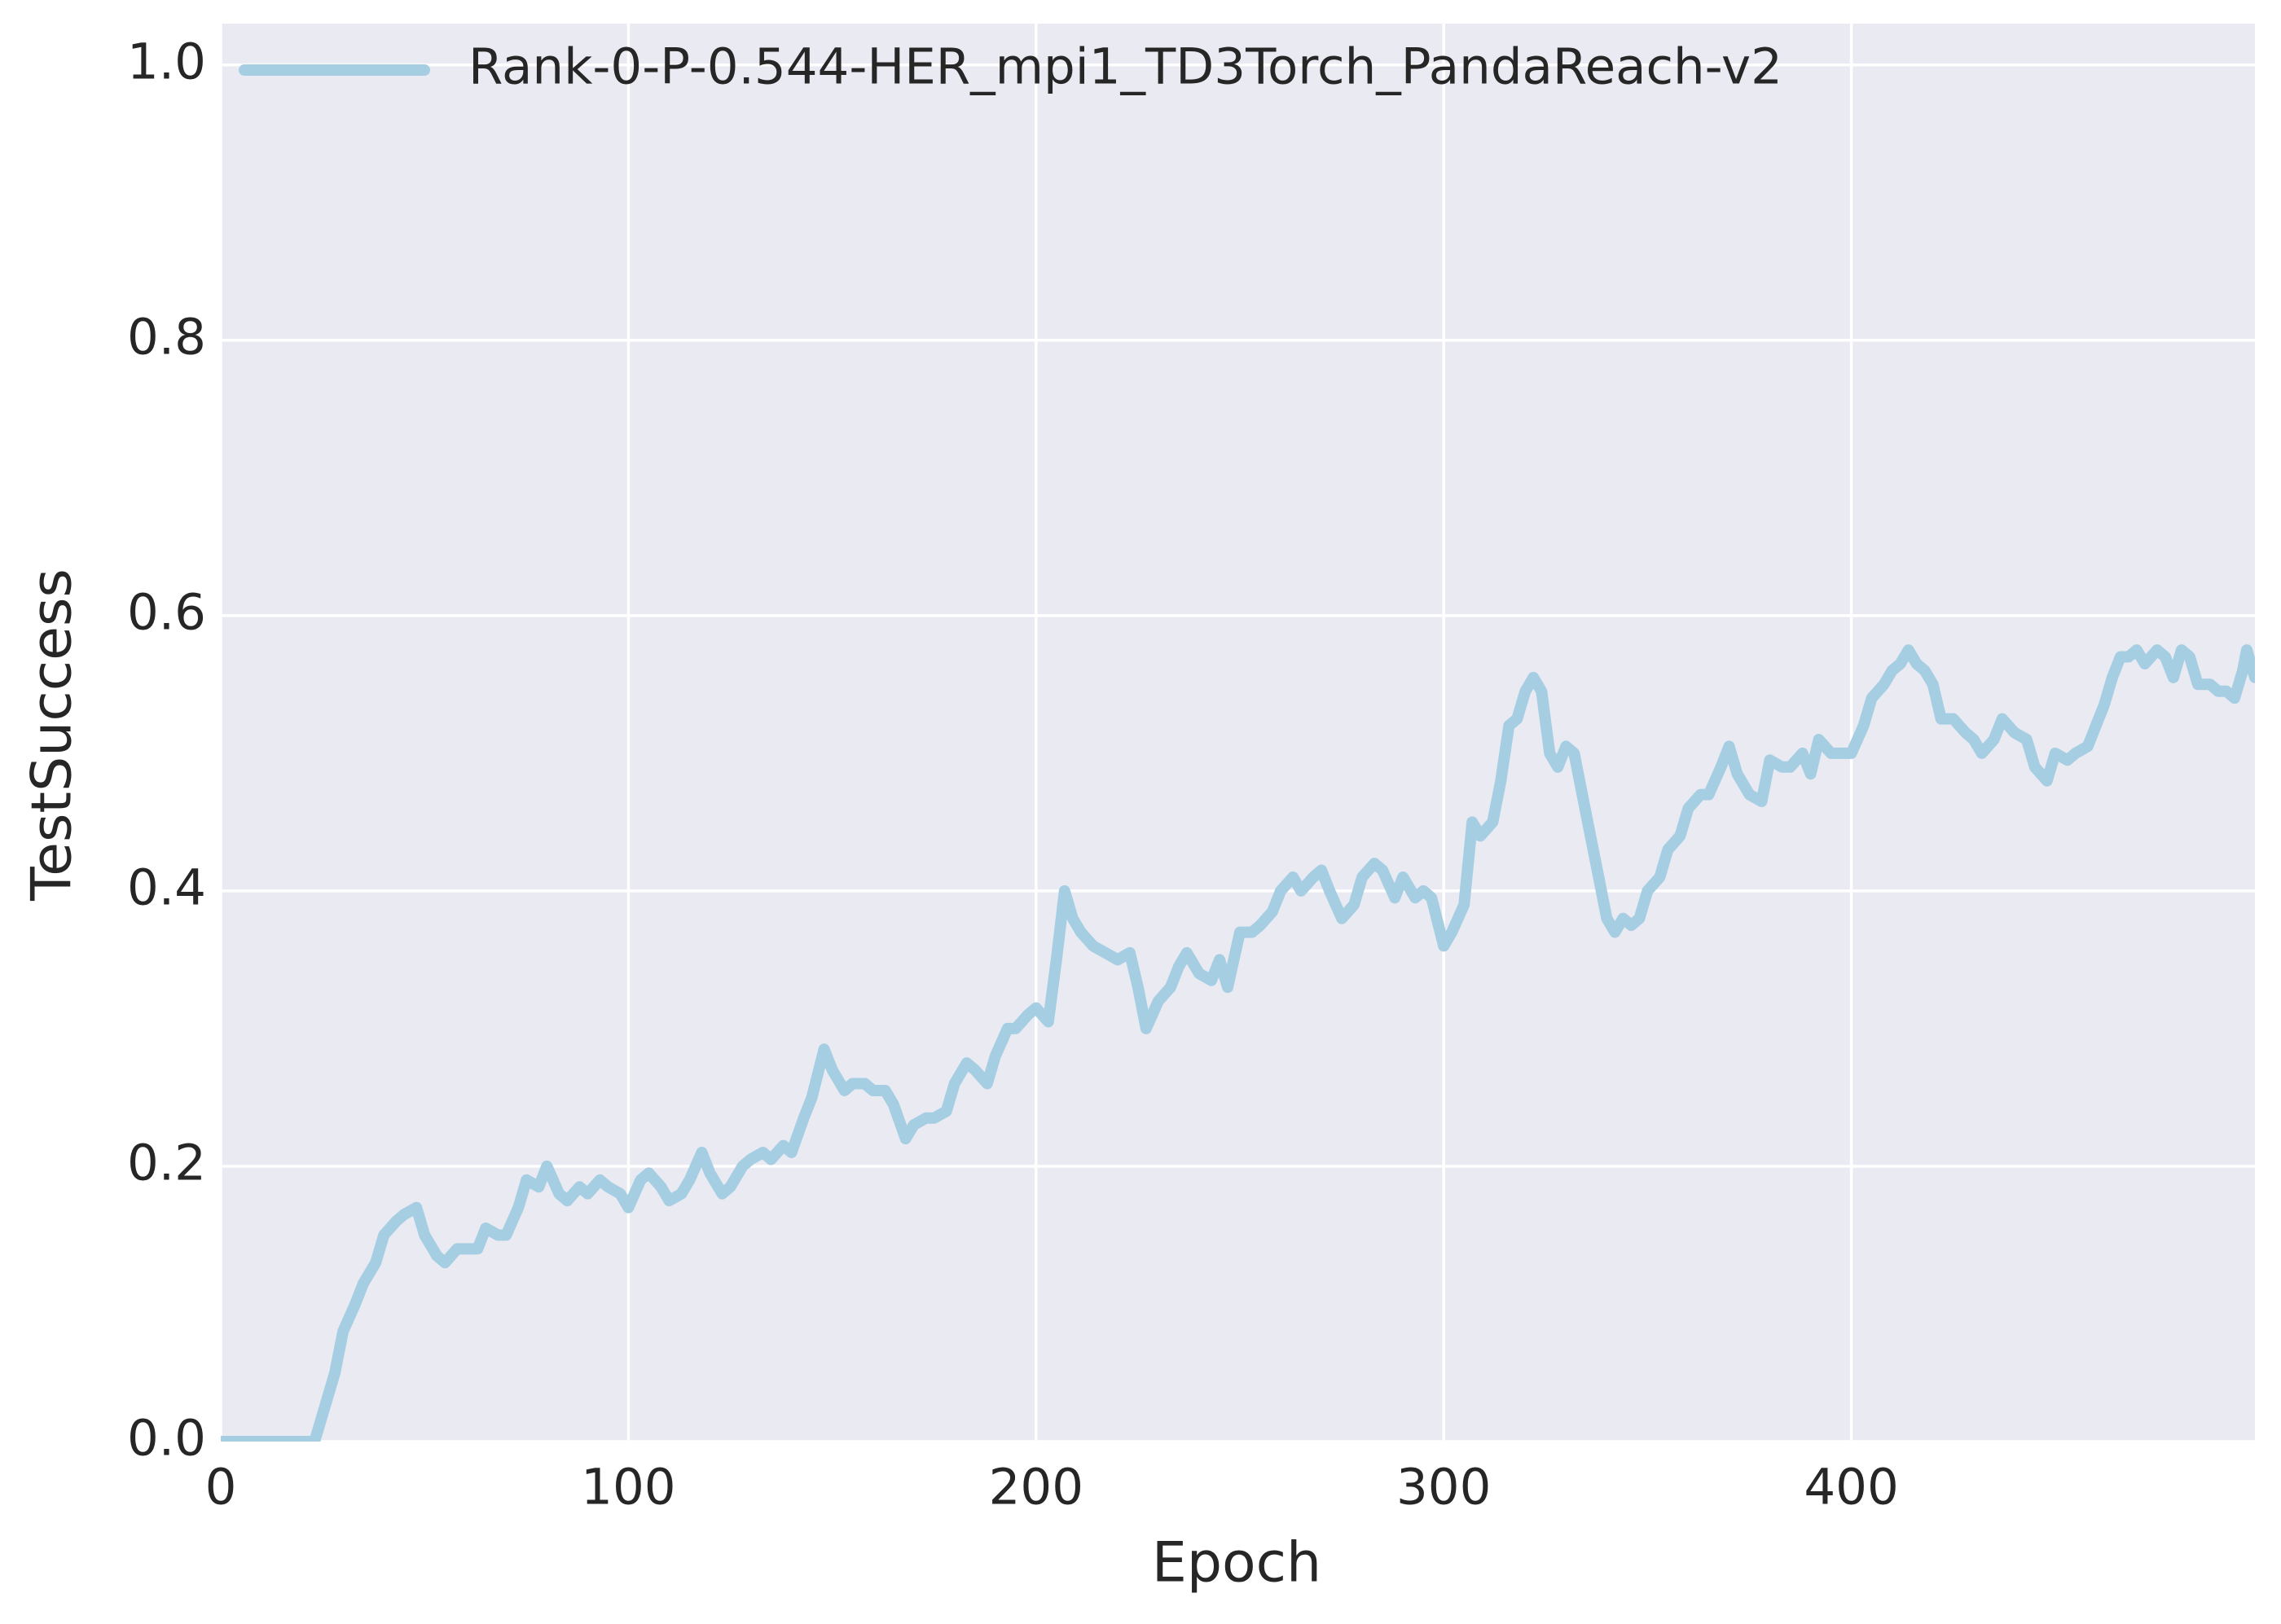 The width and height of the screenshot is (2281, 1624). I want to click on y-tick-label: 0.2, so click(166, 1163).